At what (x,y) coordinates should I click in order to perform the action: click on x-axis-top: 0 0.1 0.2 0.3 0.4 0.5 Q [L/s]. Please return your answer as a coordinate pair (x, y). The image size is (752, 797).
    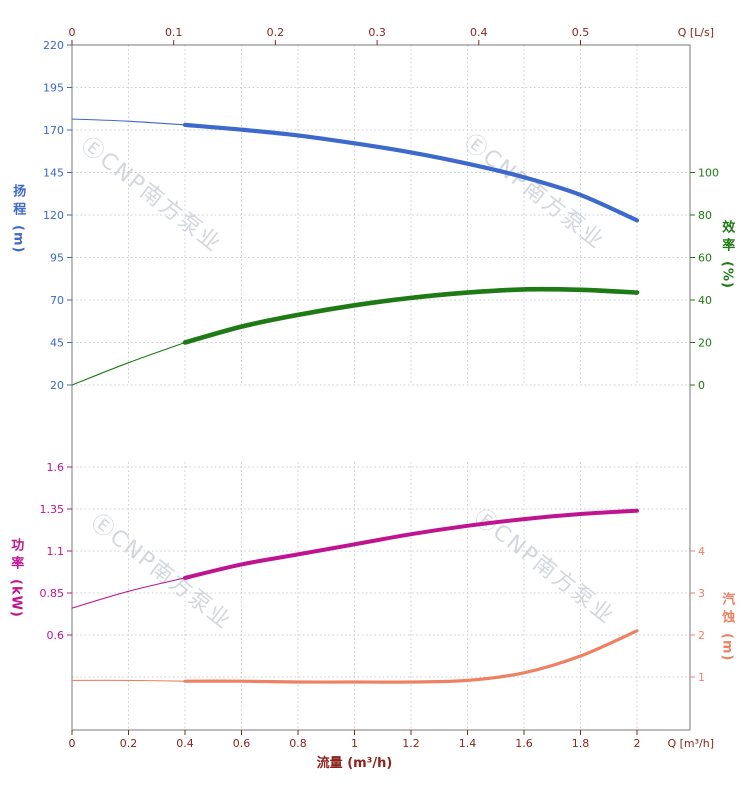
    Looking at the image, I should click on (391, 35).